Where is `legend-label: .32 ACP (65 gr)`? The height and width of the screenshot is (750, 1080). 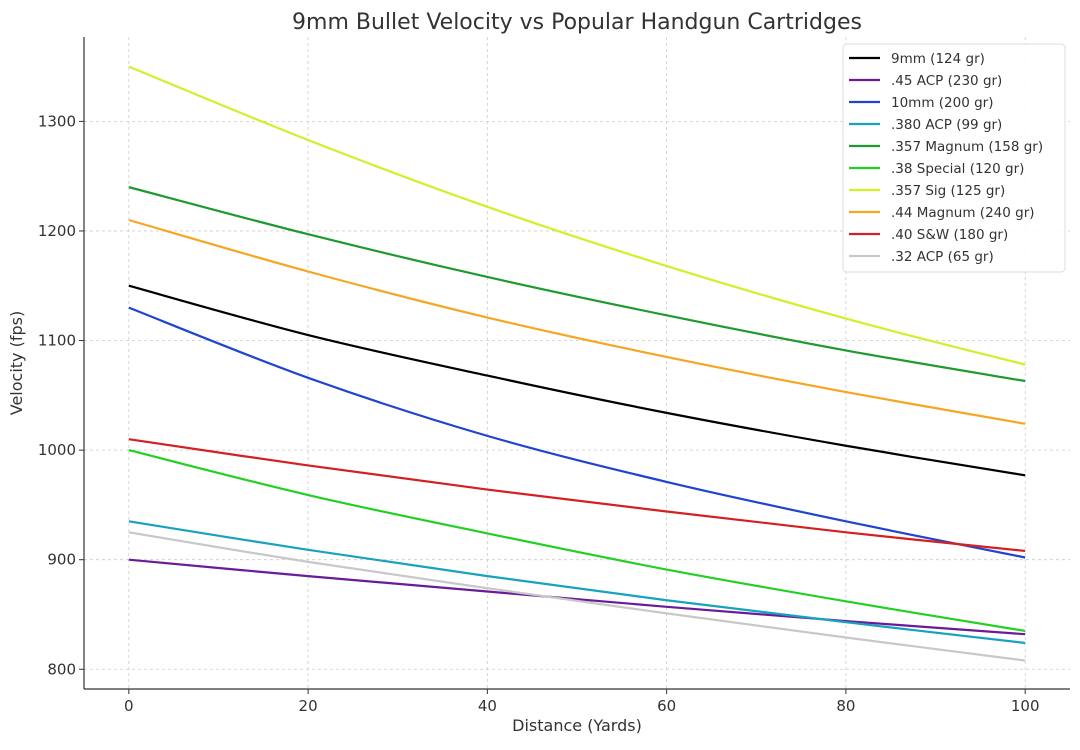
legend-label: .32 ACP (65 gr) is located at coordinates (942, 257).